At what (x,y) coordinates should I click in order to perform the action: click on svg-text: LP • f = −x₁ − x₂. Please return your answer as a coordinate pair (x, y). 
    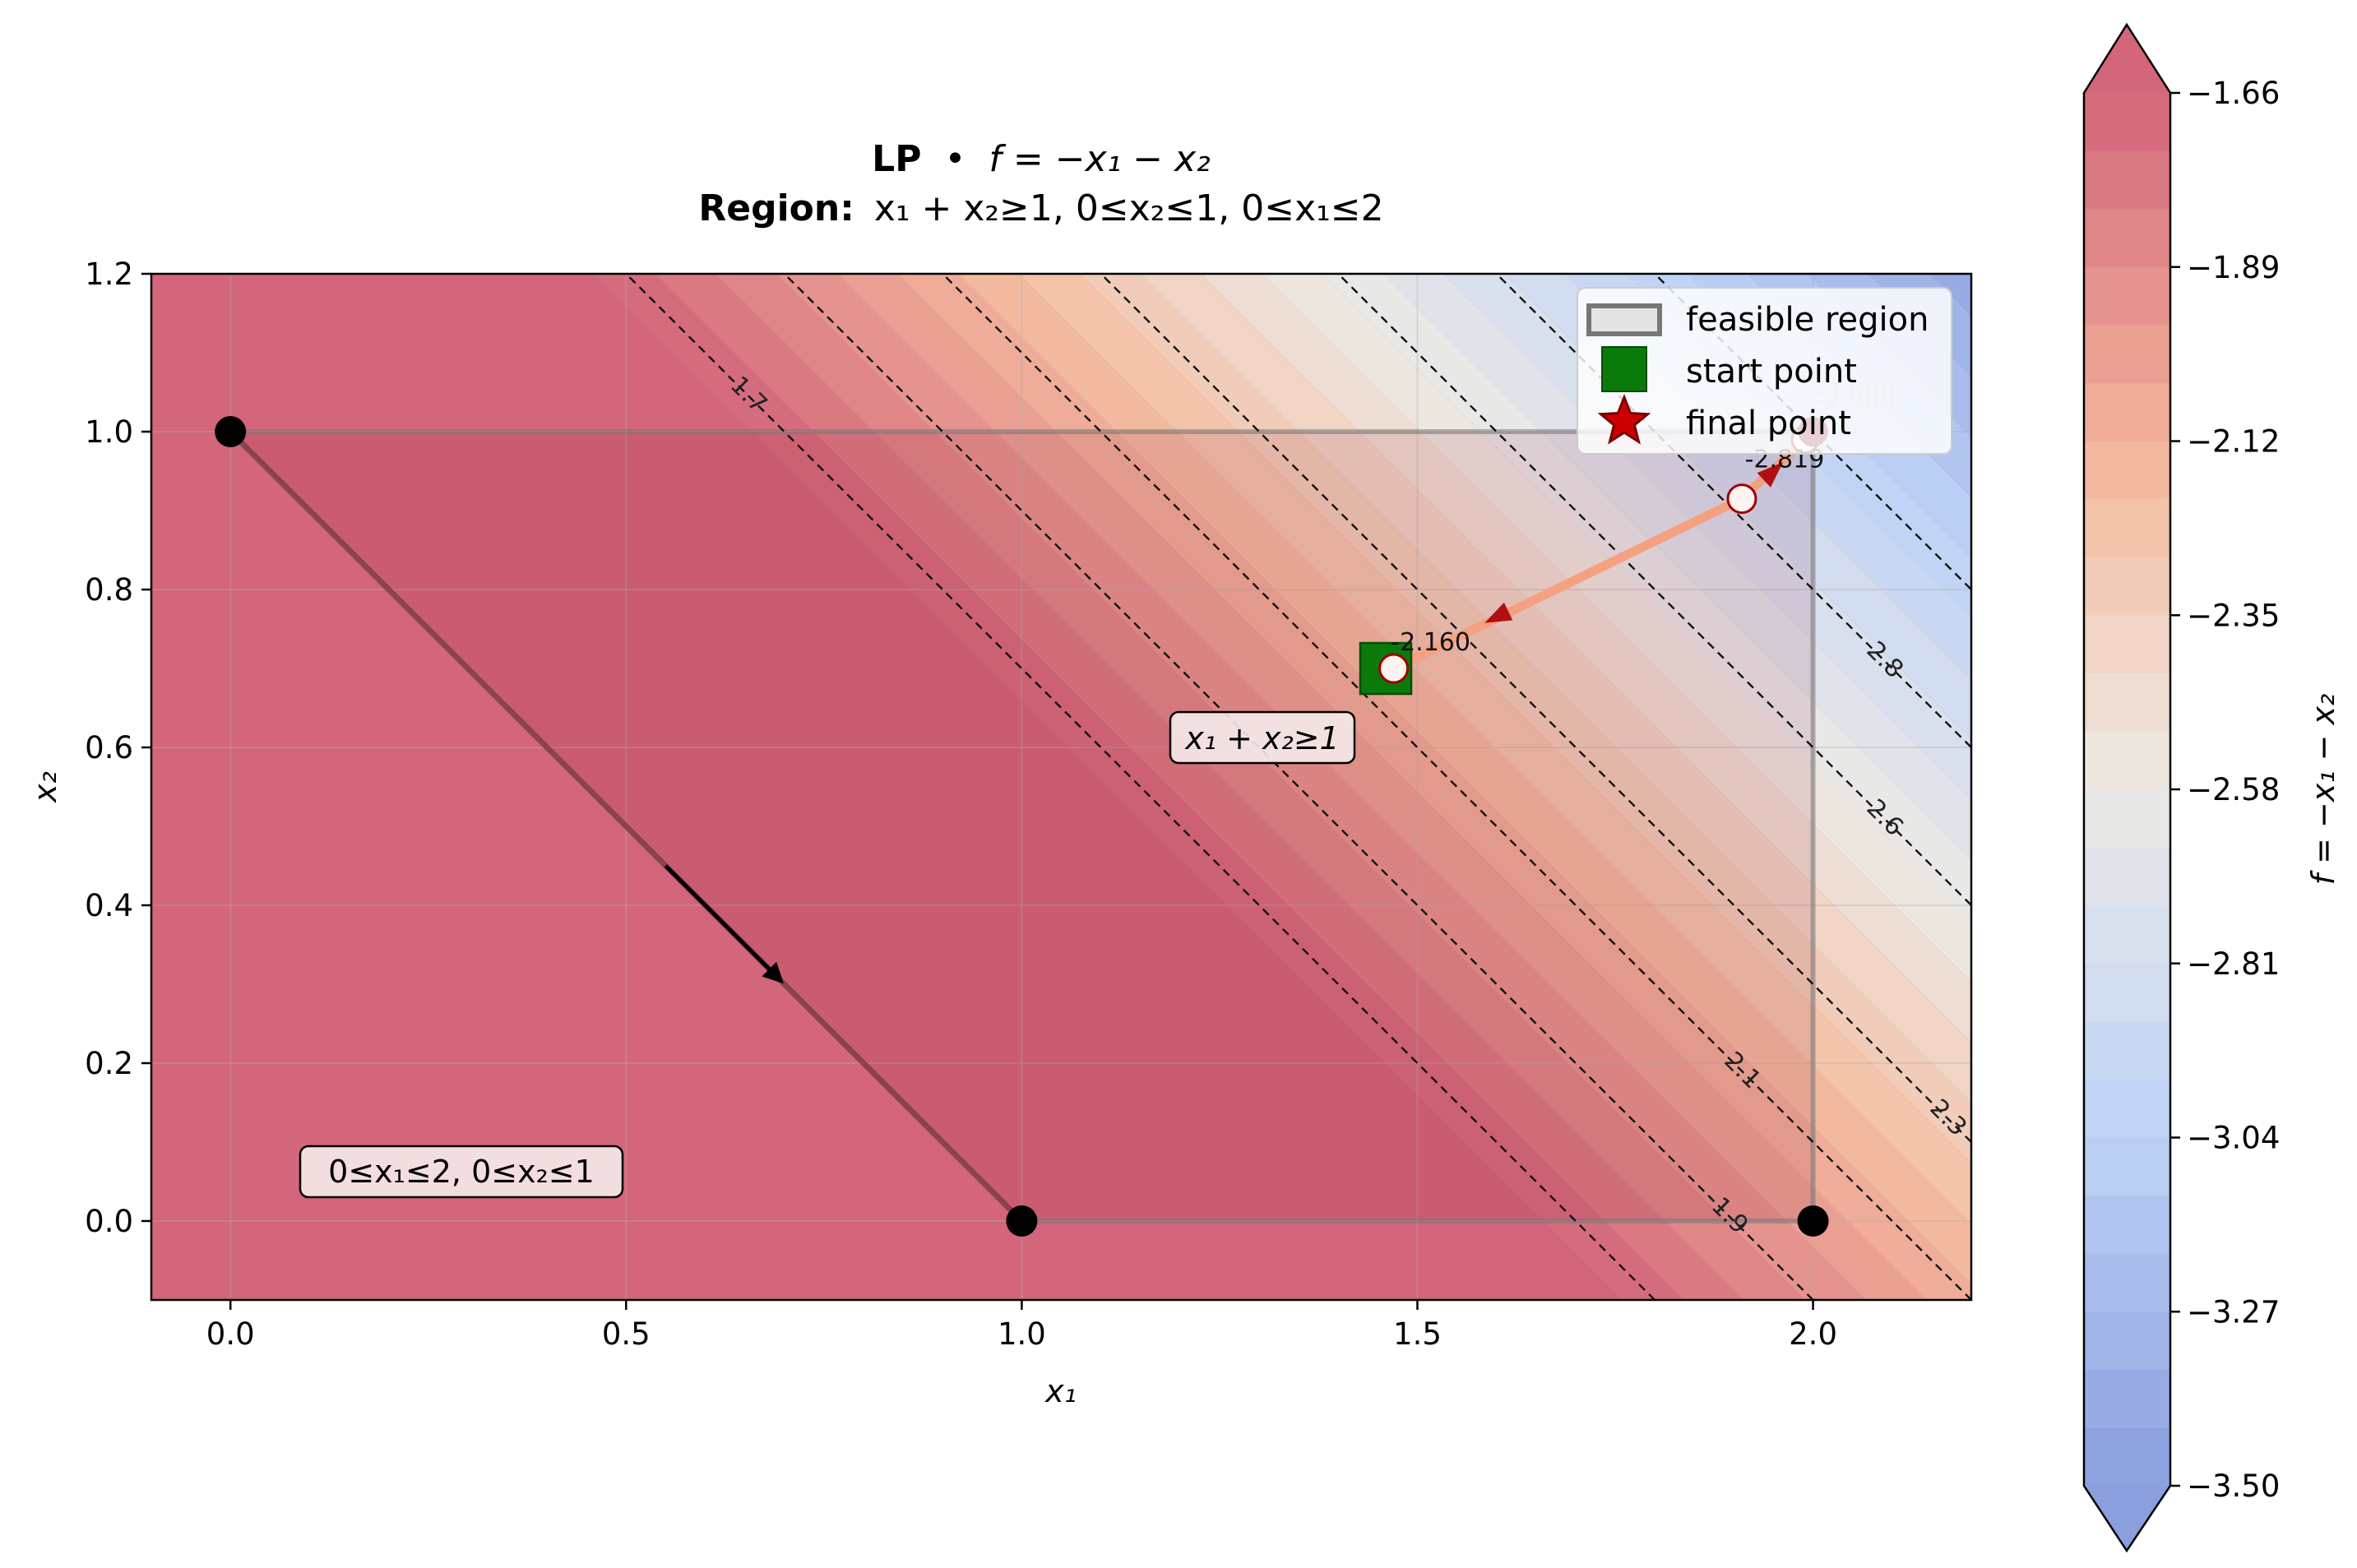
    Looking at the image, I should click on (1041, 159).